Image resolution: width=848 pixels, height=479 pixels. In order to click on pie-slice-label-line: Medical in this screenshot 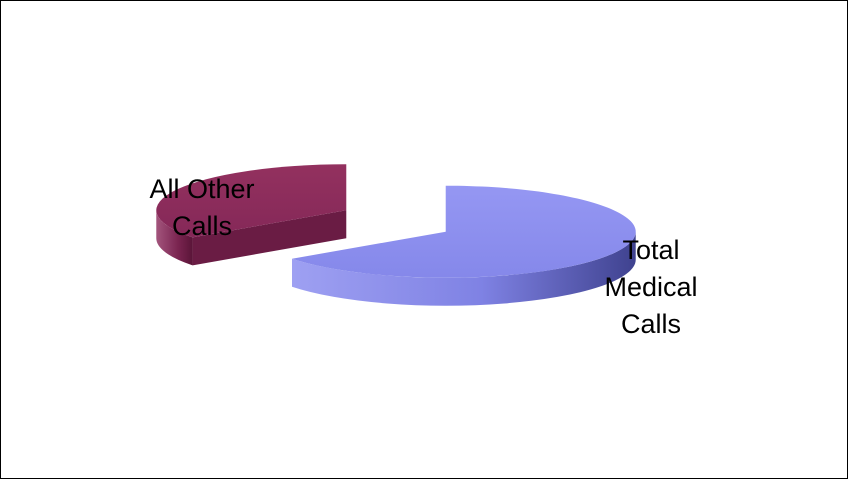, I will do `click(650, 287)`.